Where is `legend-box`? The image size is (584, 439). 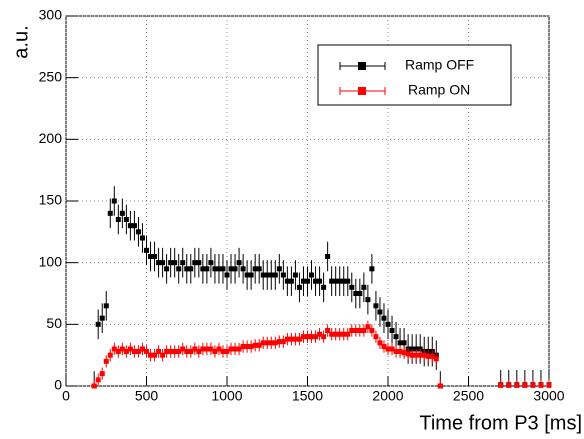 legend-box is located at coordinates (414, 75).